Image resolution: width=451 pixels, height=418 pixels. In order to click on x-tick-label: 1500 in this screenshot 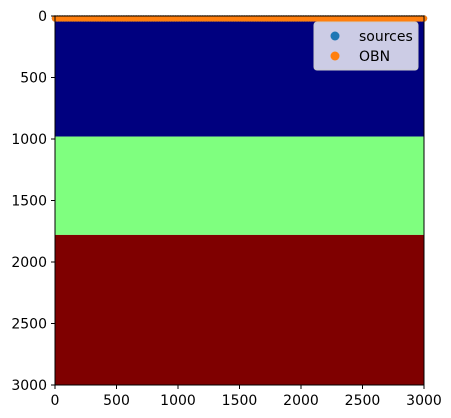, I will do `click(240, 401)`.